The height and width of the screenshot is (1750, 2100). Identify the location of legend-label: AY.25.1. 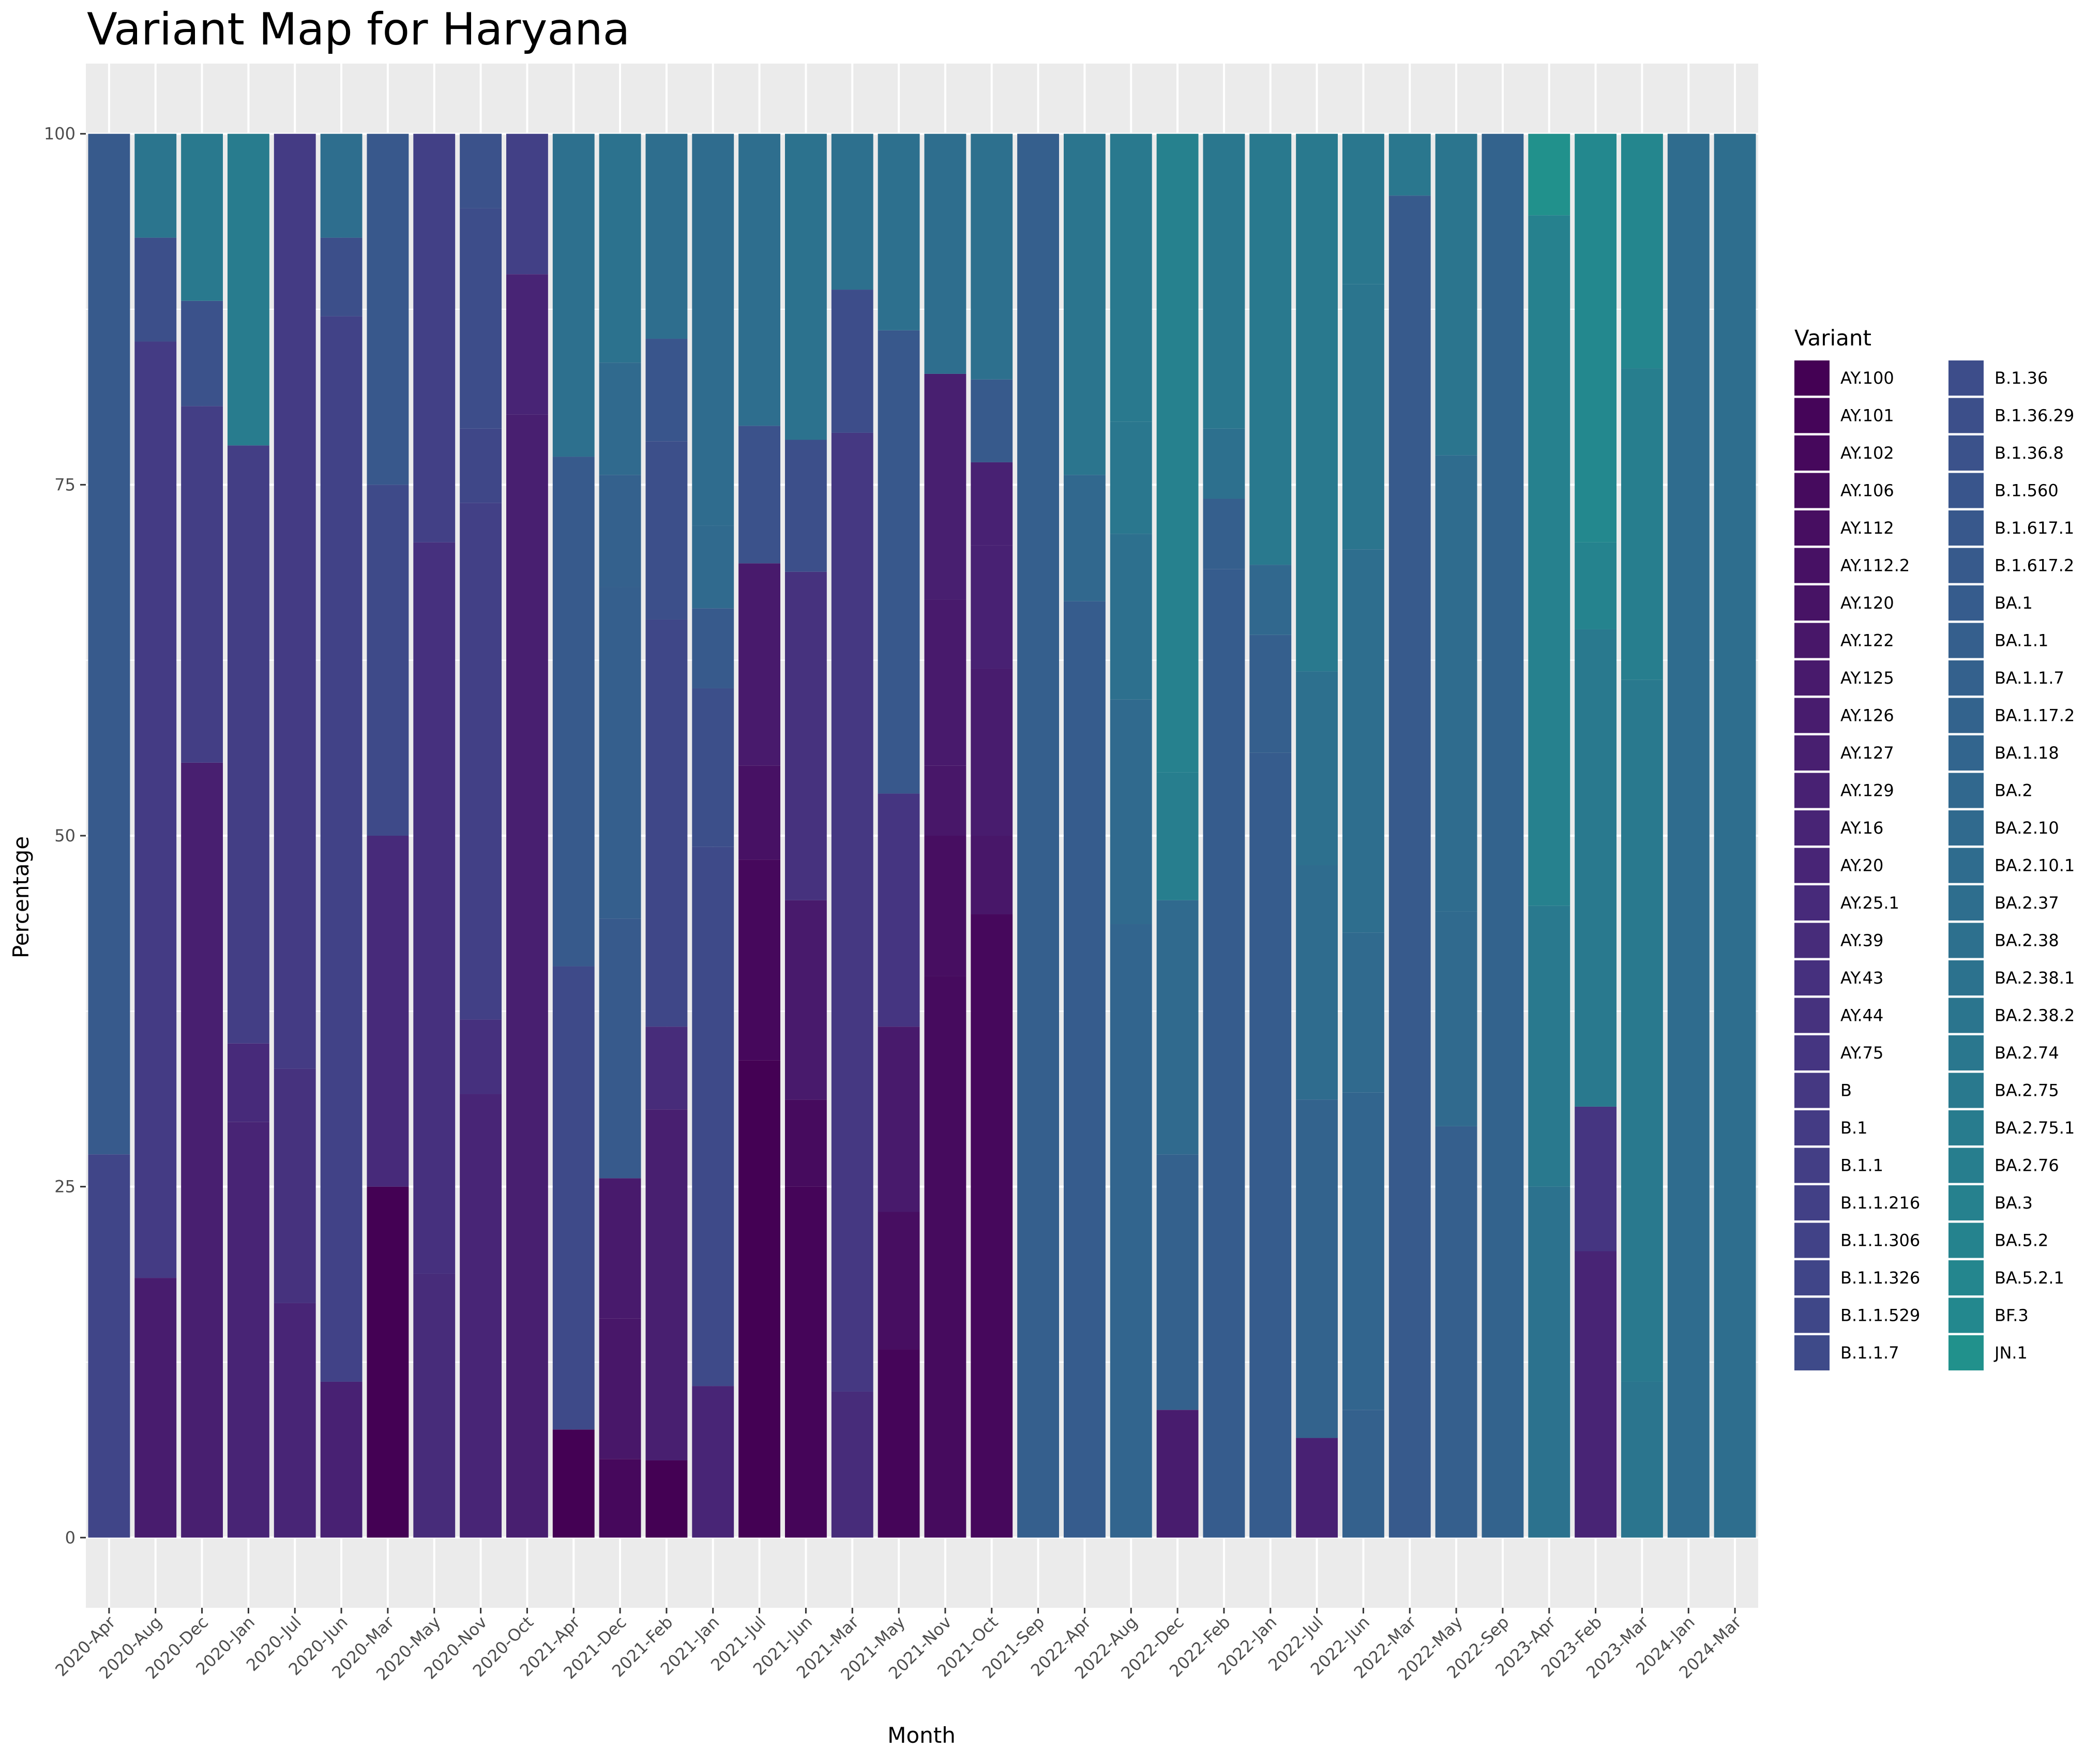
(1870, 903).